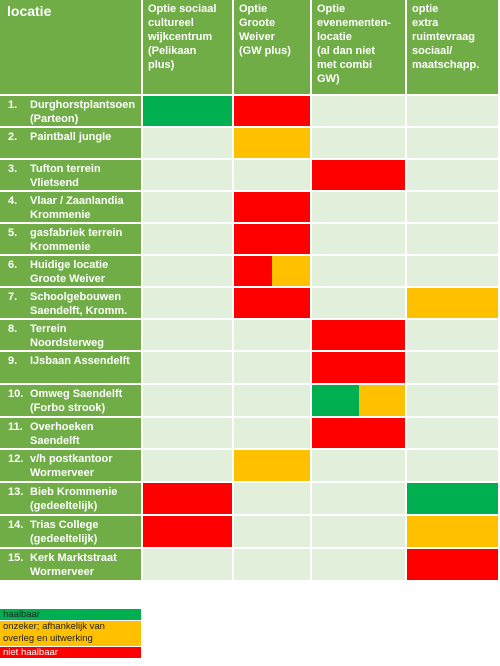  I want to click on location-number: 7., so click(13, 297).